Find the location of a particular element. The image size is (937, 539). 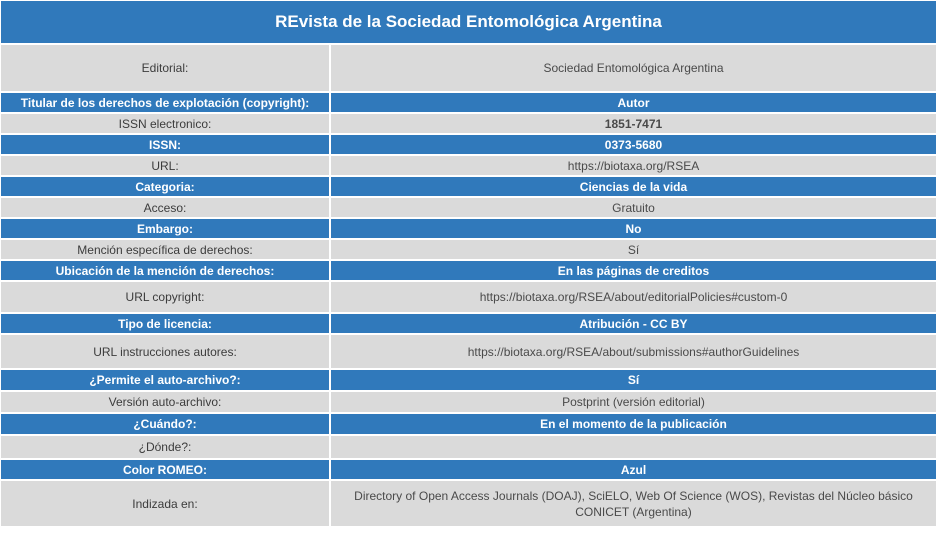

table-row: Mención específica de derechos: Sí is located at coordinates (468, 250).